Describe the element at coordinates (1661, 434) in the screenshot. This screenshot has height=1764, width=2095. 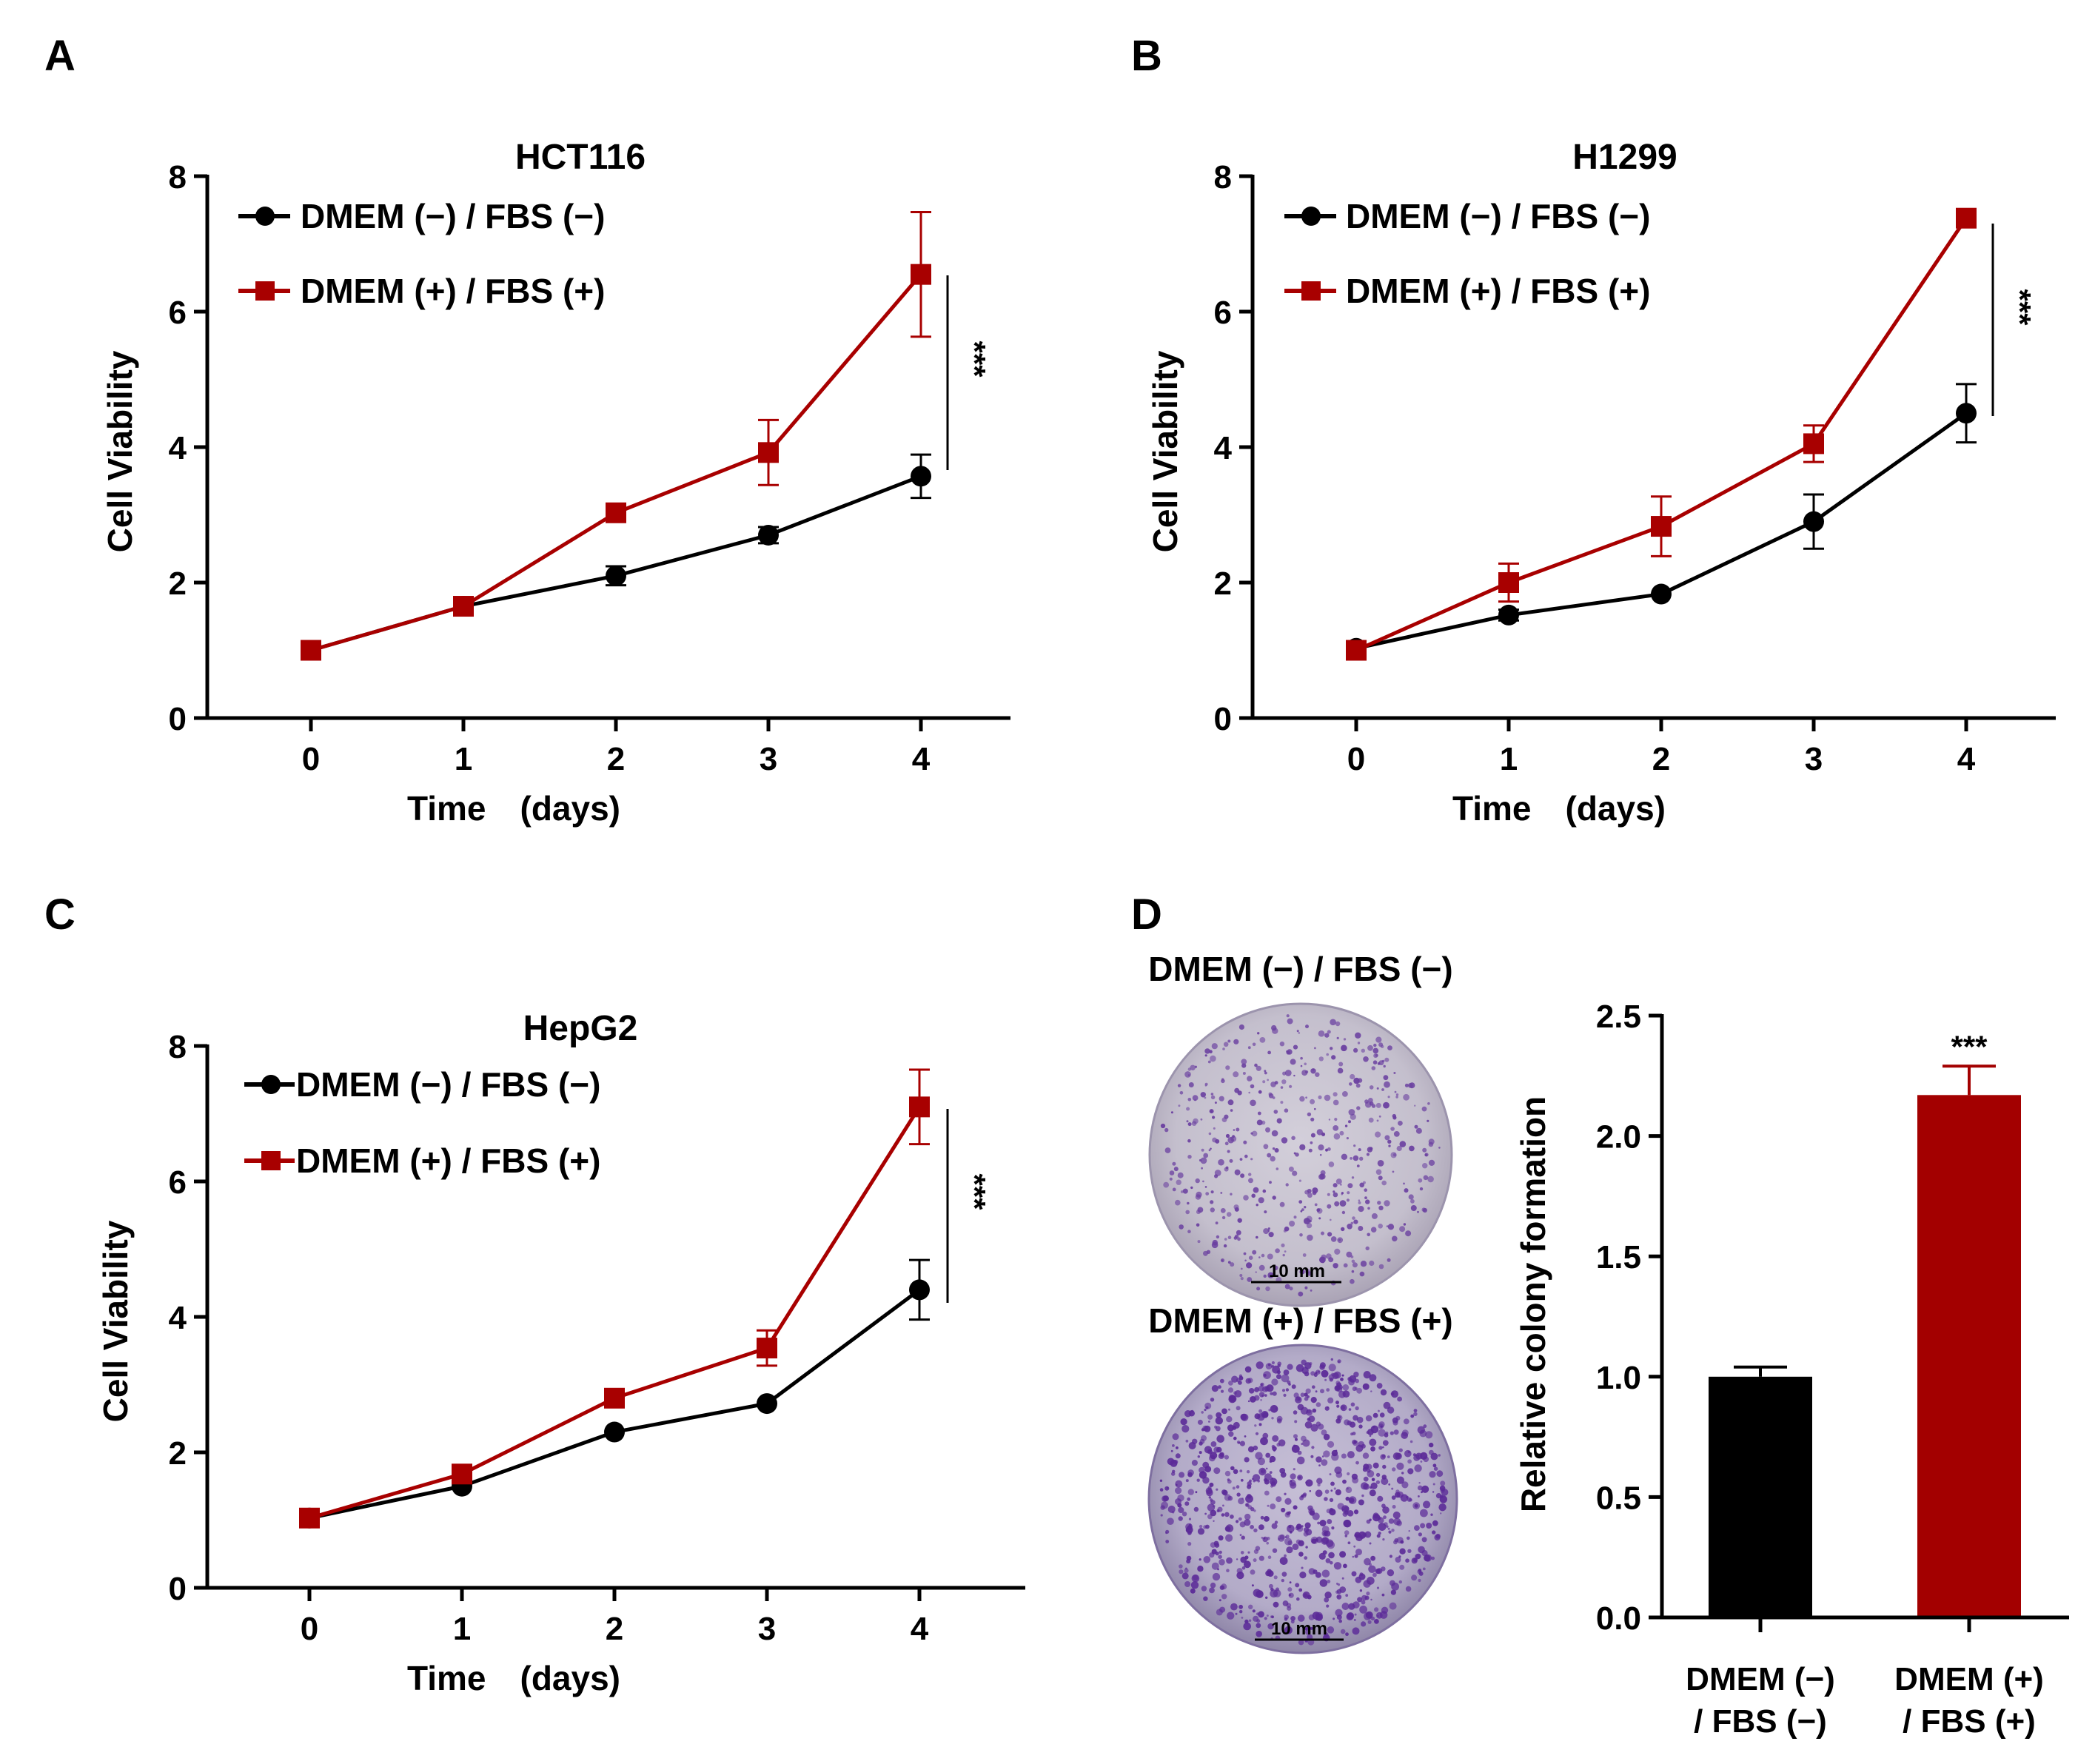
I see `plot-area` at that location.